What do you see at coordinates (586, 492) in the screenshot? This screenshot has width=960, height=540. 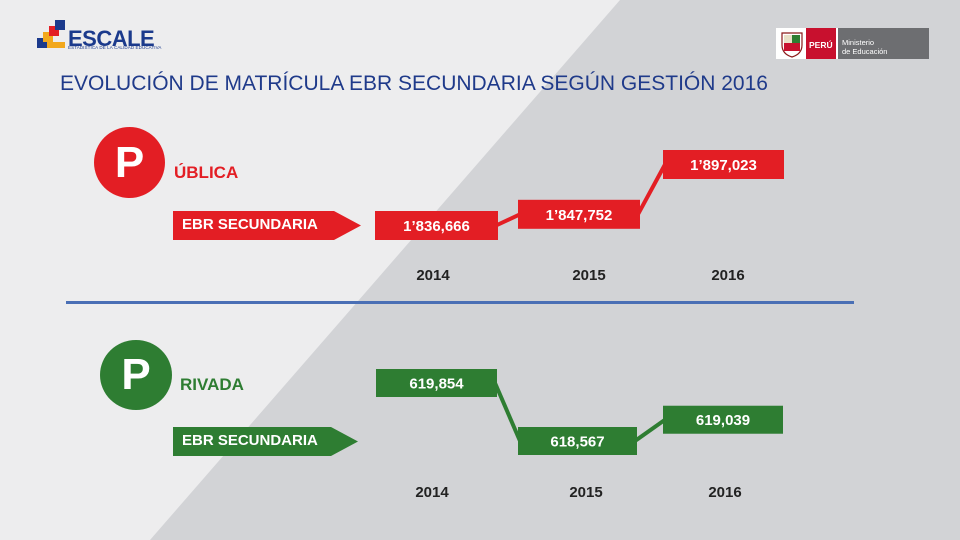 I see `privada-year-label: 2015` at bounding box center [586, 492].